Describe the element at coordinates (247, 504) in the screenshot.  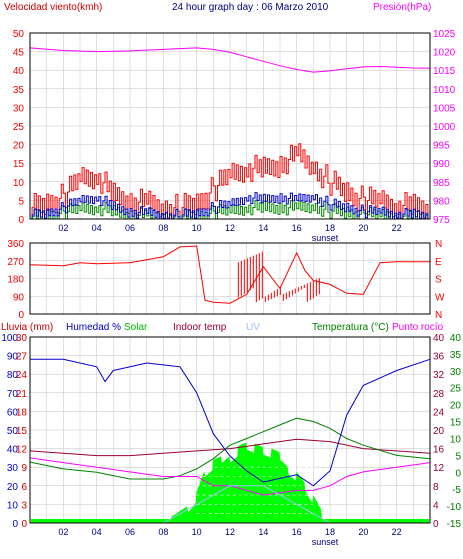
I see `uv-line` at that location.